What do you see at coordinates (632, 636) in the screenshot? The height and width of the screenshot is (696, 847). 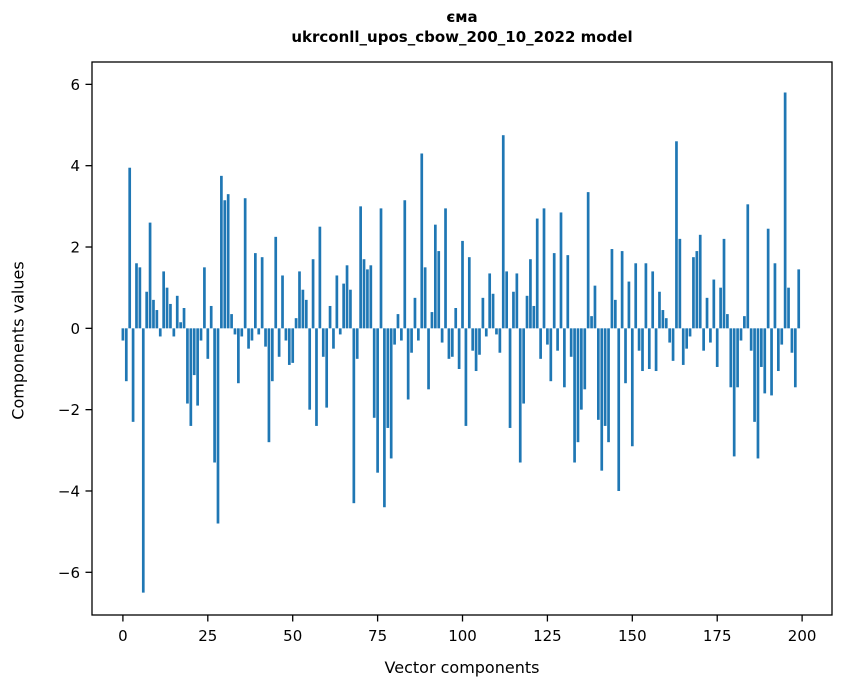 I see `x-tick-label: 150` at bounding box center [632, 636].